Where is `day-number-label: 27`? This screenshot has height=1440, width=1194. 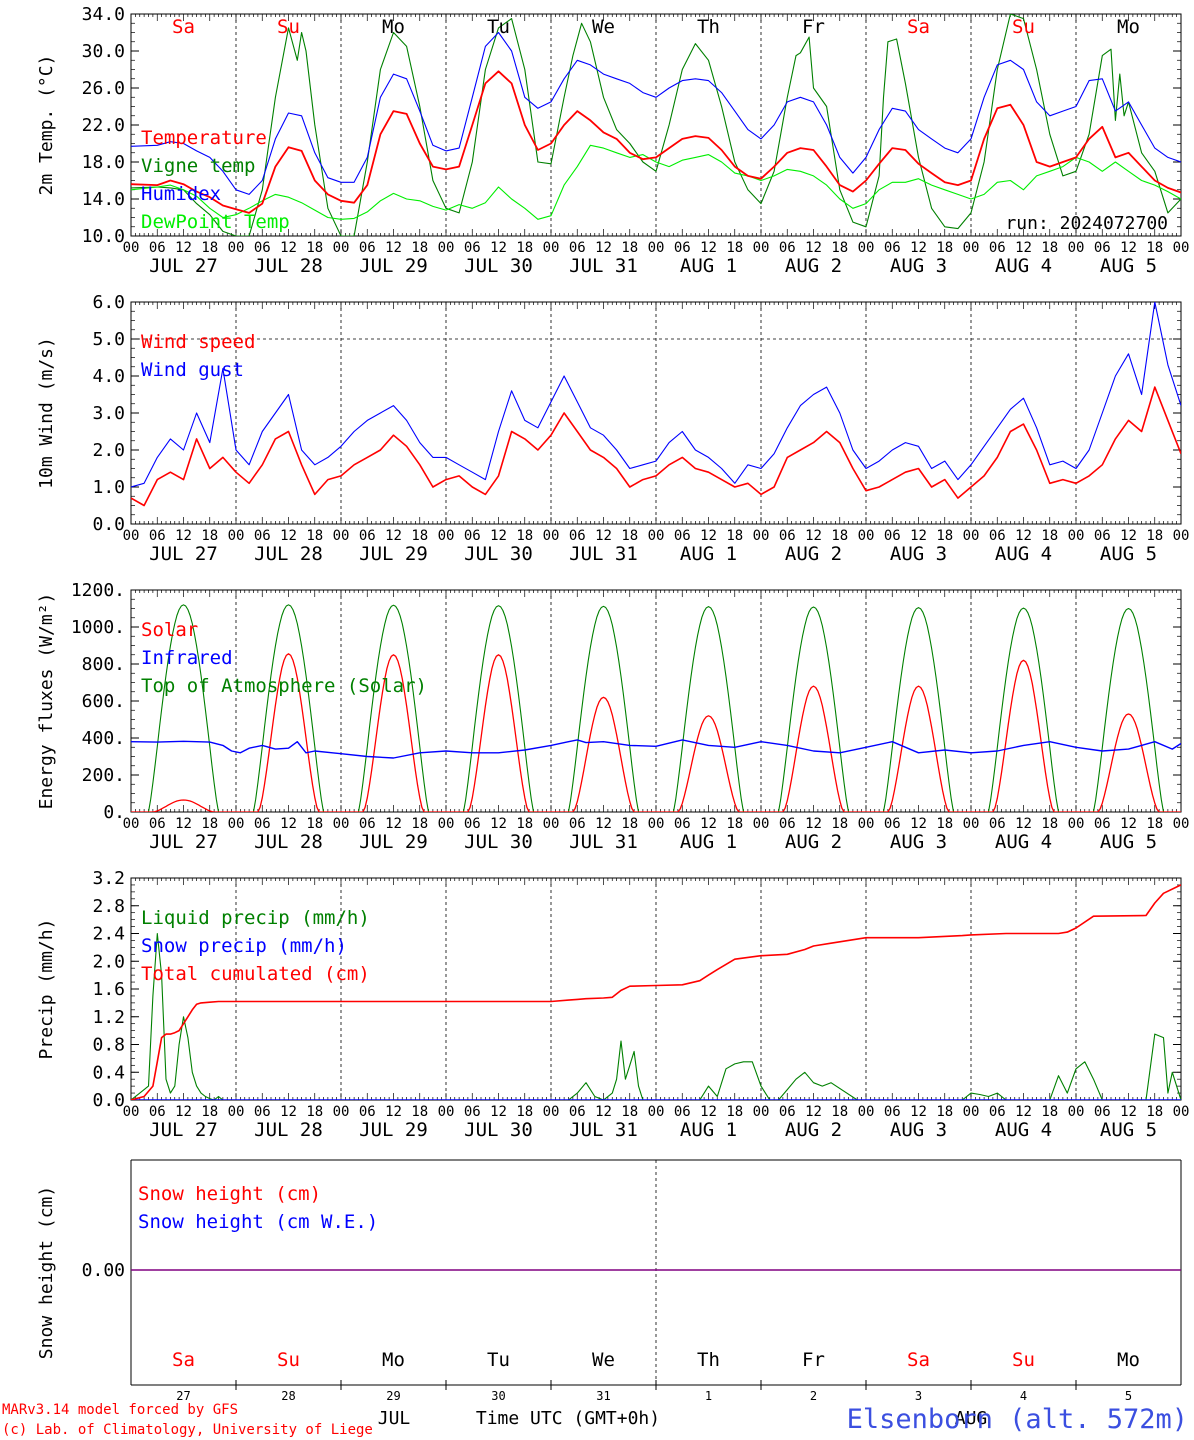 day-number-label: 27 is located at coordinates (183, 1396).